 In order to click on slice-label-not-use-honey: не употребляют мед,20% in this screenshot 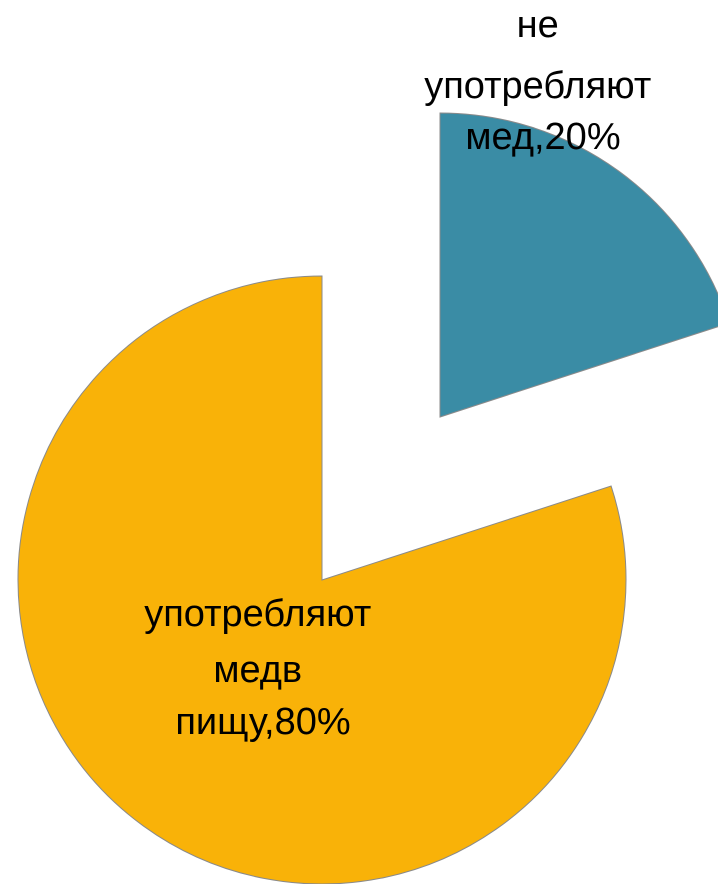, I will do `click(543, 81)`.